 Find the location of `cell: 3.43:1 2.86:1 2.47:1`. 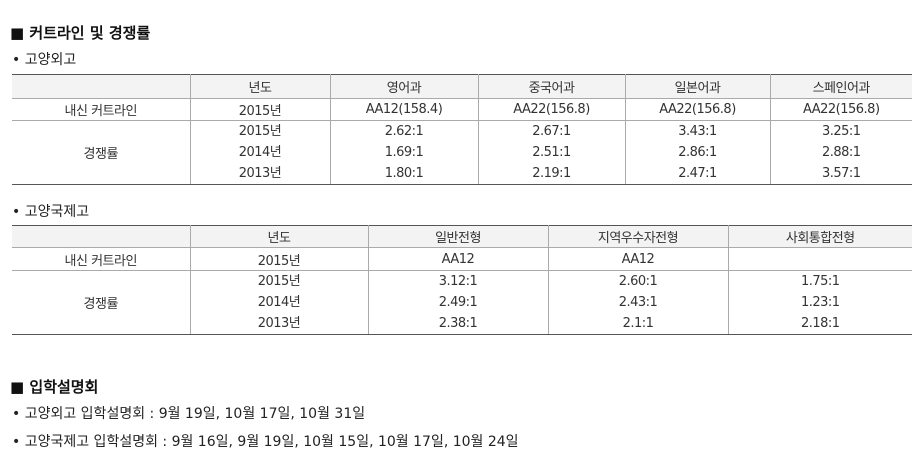

cell: 3.43:1 2.86:1 2.47:1 is located at coordinates (697, 152).